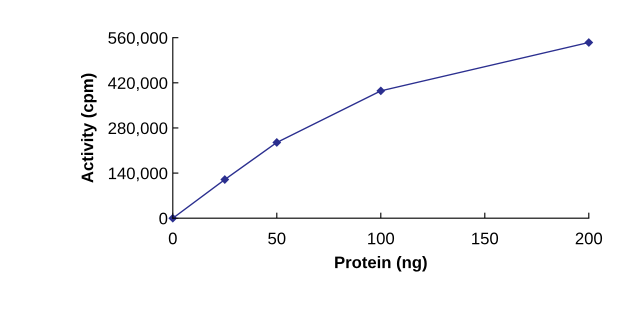 The image size is (640, 314). I want to click on x-tick-label: 150, so click(485, 238).